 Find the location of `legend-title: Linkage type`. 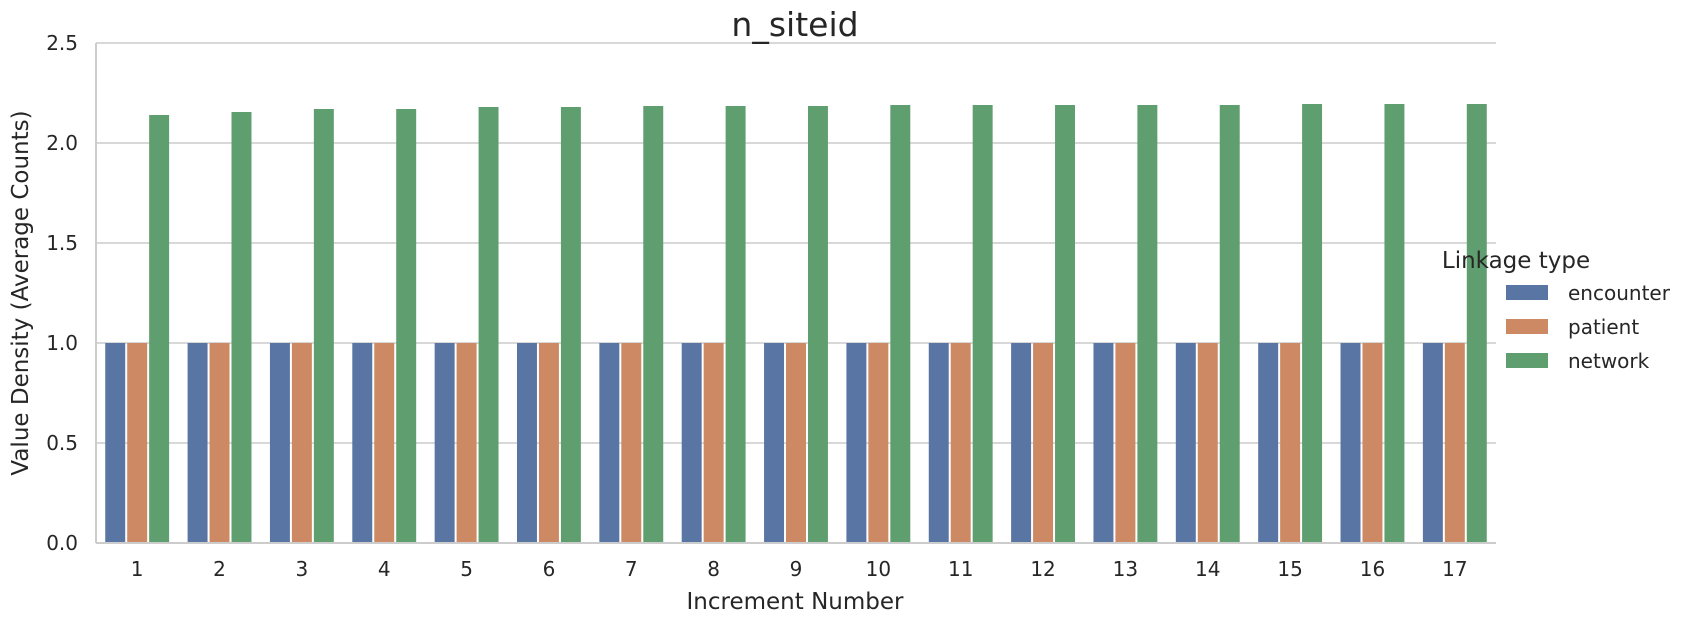

legend-title: Linkage type is located at coordinates (1516, 261).